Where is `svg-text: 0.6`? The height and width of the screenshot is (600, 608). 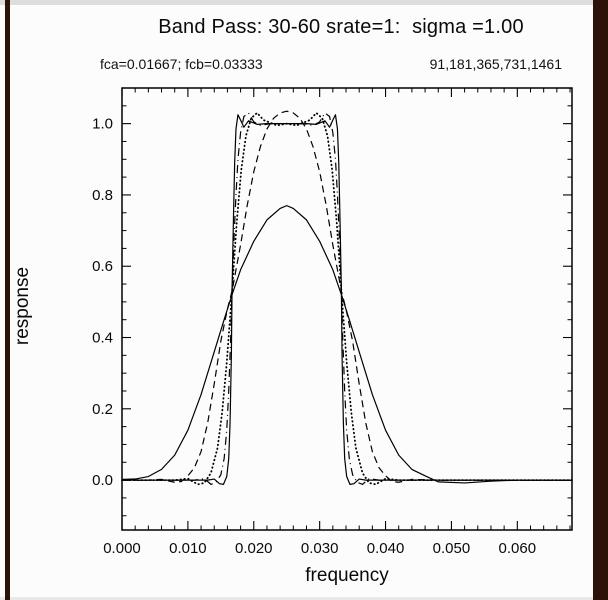
svg-text: 0.6 is located at coordinates (102, 266).